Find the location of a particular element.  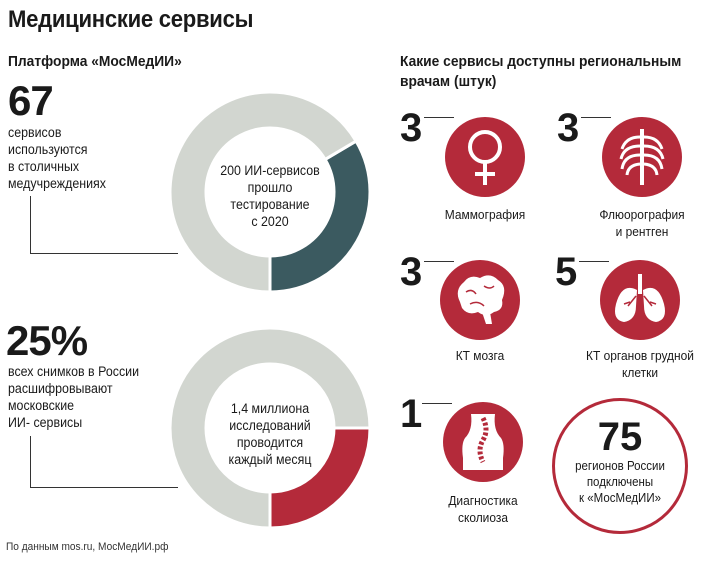

platform-heading: Платформа «МосМедИИ» is located at coordinates (95, 61).